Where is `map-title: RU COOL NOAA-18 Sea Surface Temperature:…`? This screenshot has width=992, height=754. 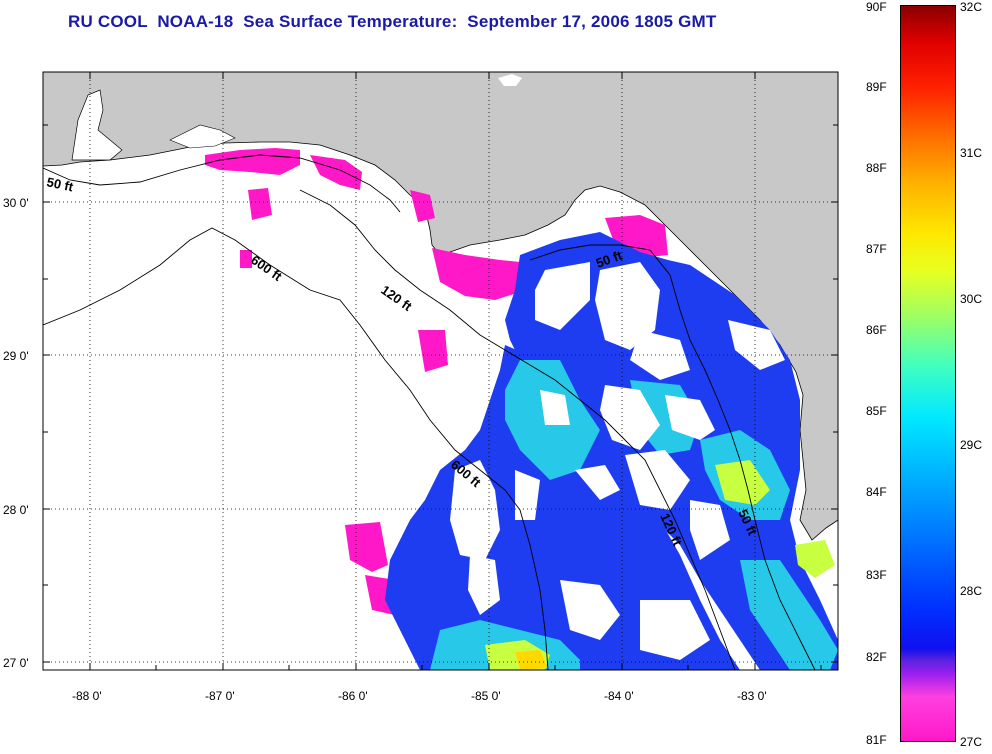 map-title: RU COOL NOAA-18 Sea Surface Temperature:… is located at coordinates (392, 21).